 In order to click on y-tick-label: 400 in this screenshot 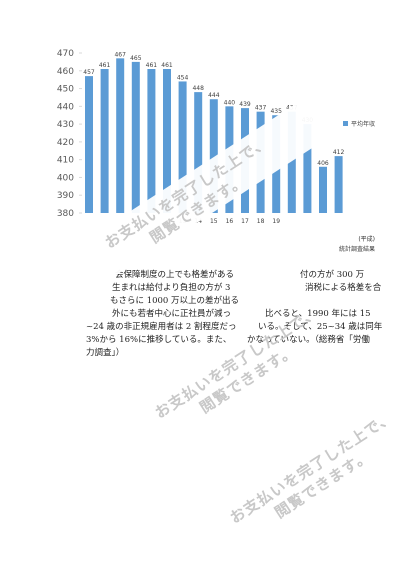, I will do `click(65, 178)`.